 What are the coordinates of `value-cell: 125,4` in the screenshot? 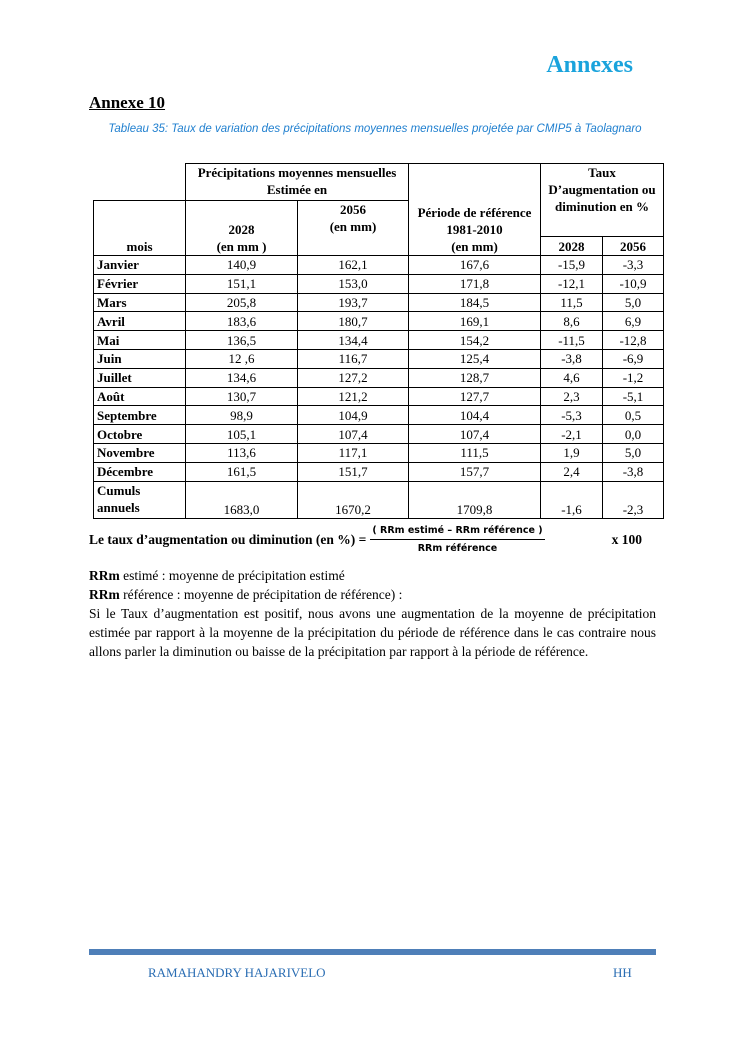 It's located at (474, 358).